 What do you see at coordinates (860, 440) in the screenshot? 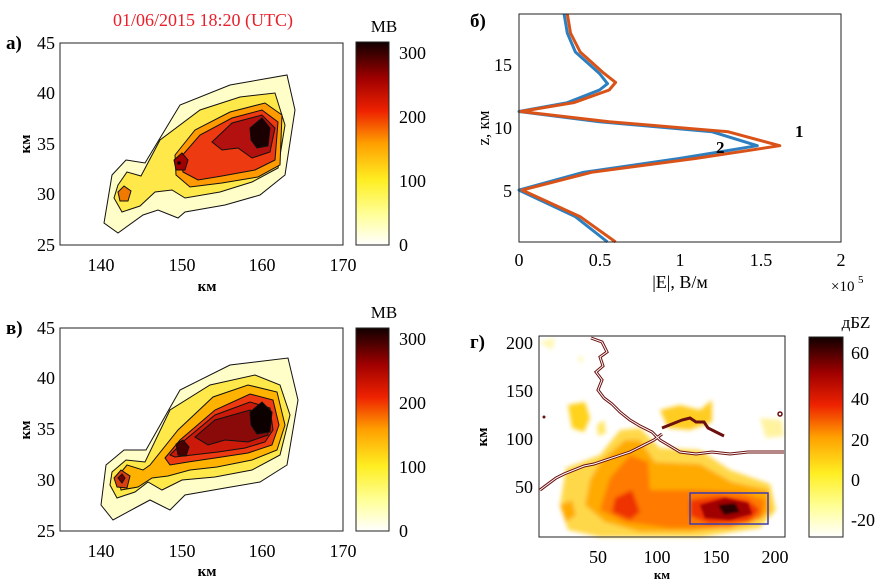
I see `tick-label: 20` at bounding box center [860, 440].